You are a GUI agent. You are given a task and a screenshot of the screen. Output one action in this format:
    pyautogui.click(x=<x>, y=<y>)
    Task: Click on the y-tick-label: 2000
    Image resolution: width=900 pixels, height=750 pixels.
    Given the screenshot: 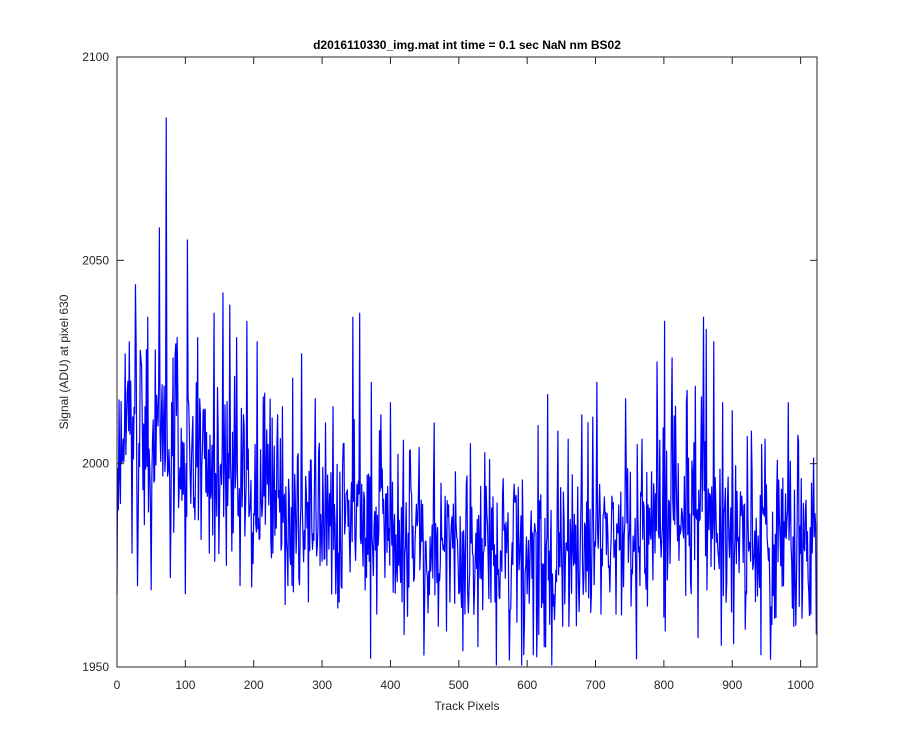 What is the action you would take?
    pyautogui.click(x=95, y=464)
    